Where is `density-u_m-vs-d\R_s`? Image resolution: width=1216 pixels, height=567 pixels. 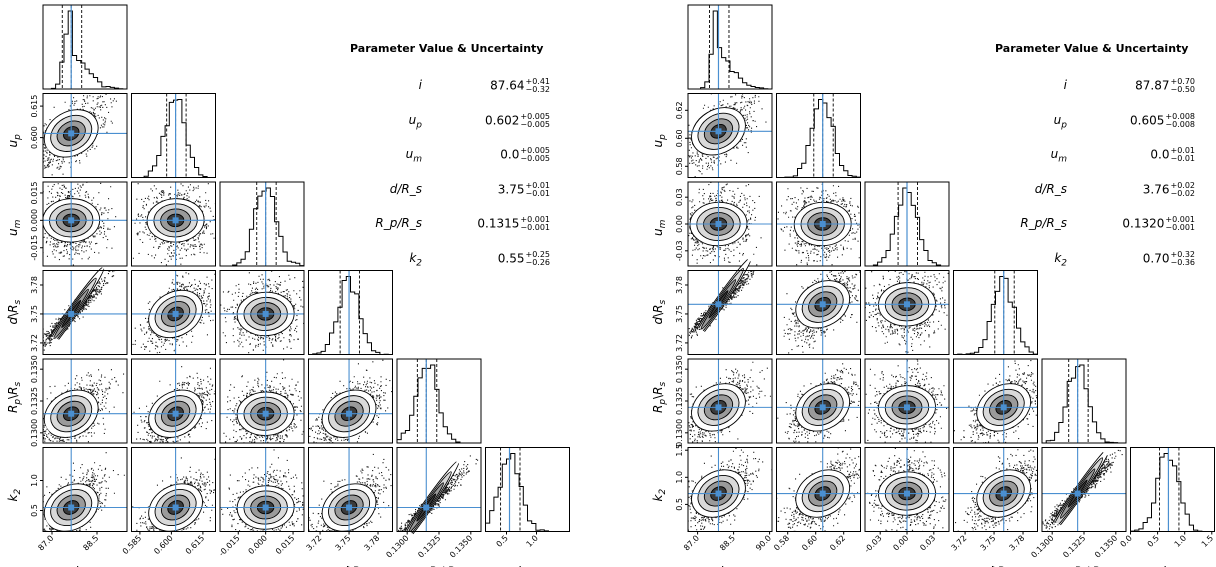 density-u_m-vs-d\R_s is located at coordinates (907, 312).